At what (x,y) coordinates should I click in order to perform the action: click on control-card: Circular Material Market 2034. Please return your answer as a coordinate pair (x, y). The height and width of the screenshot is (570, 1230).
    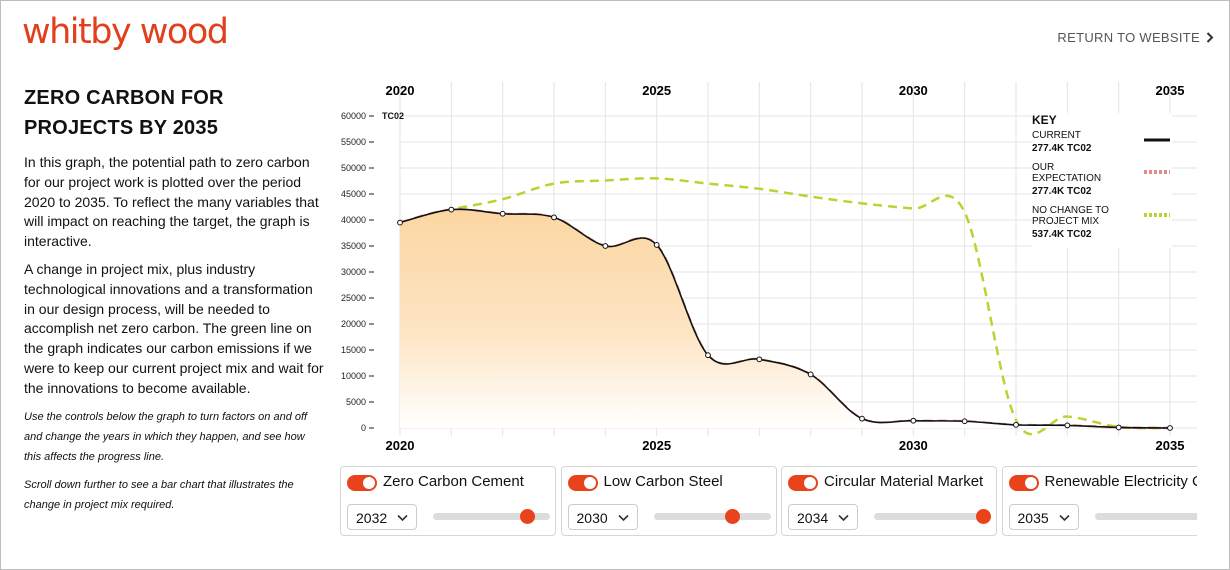
    Looking at the image, I should click on (889, 501).